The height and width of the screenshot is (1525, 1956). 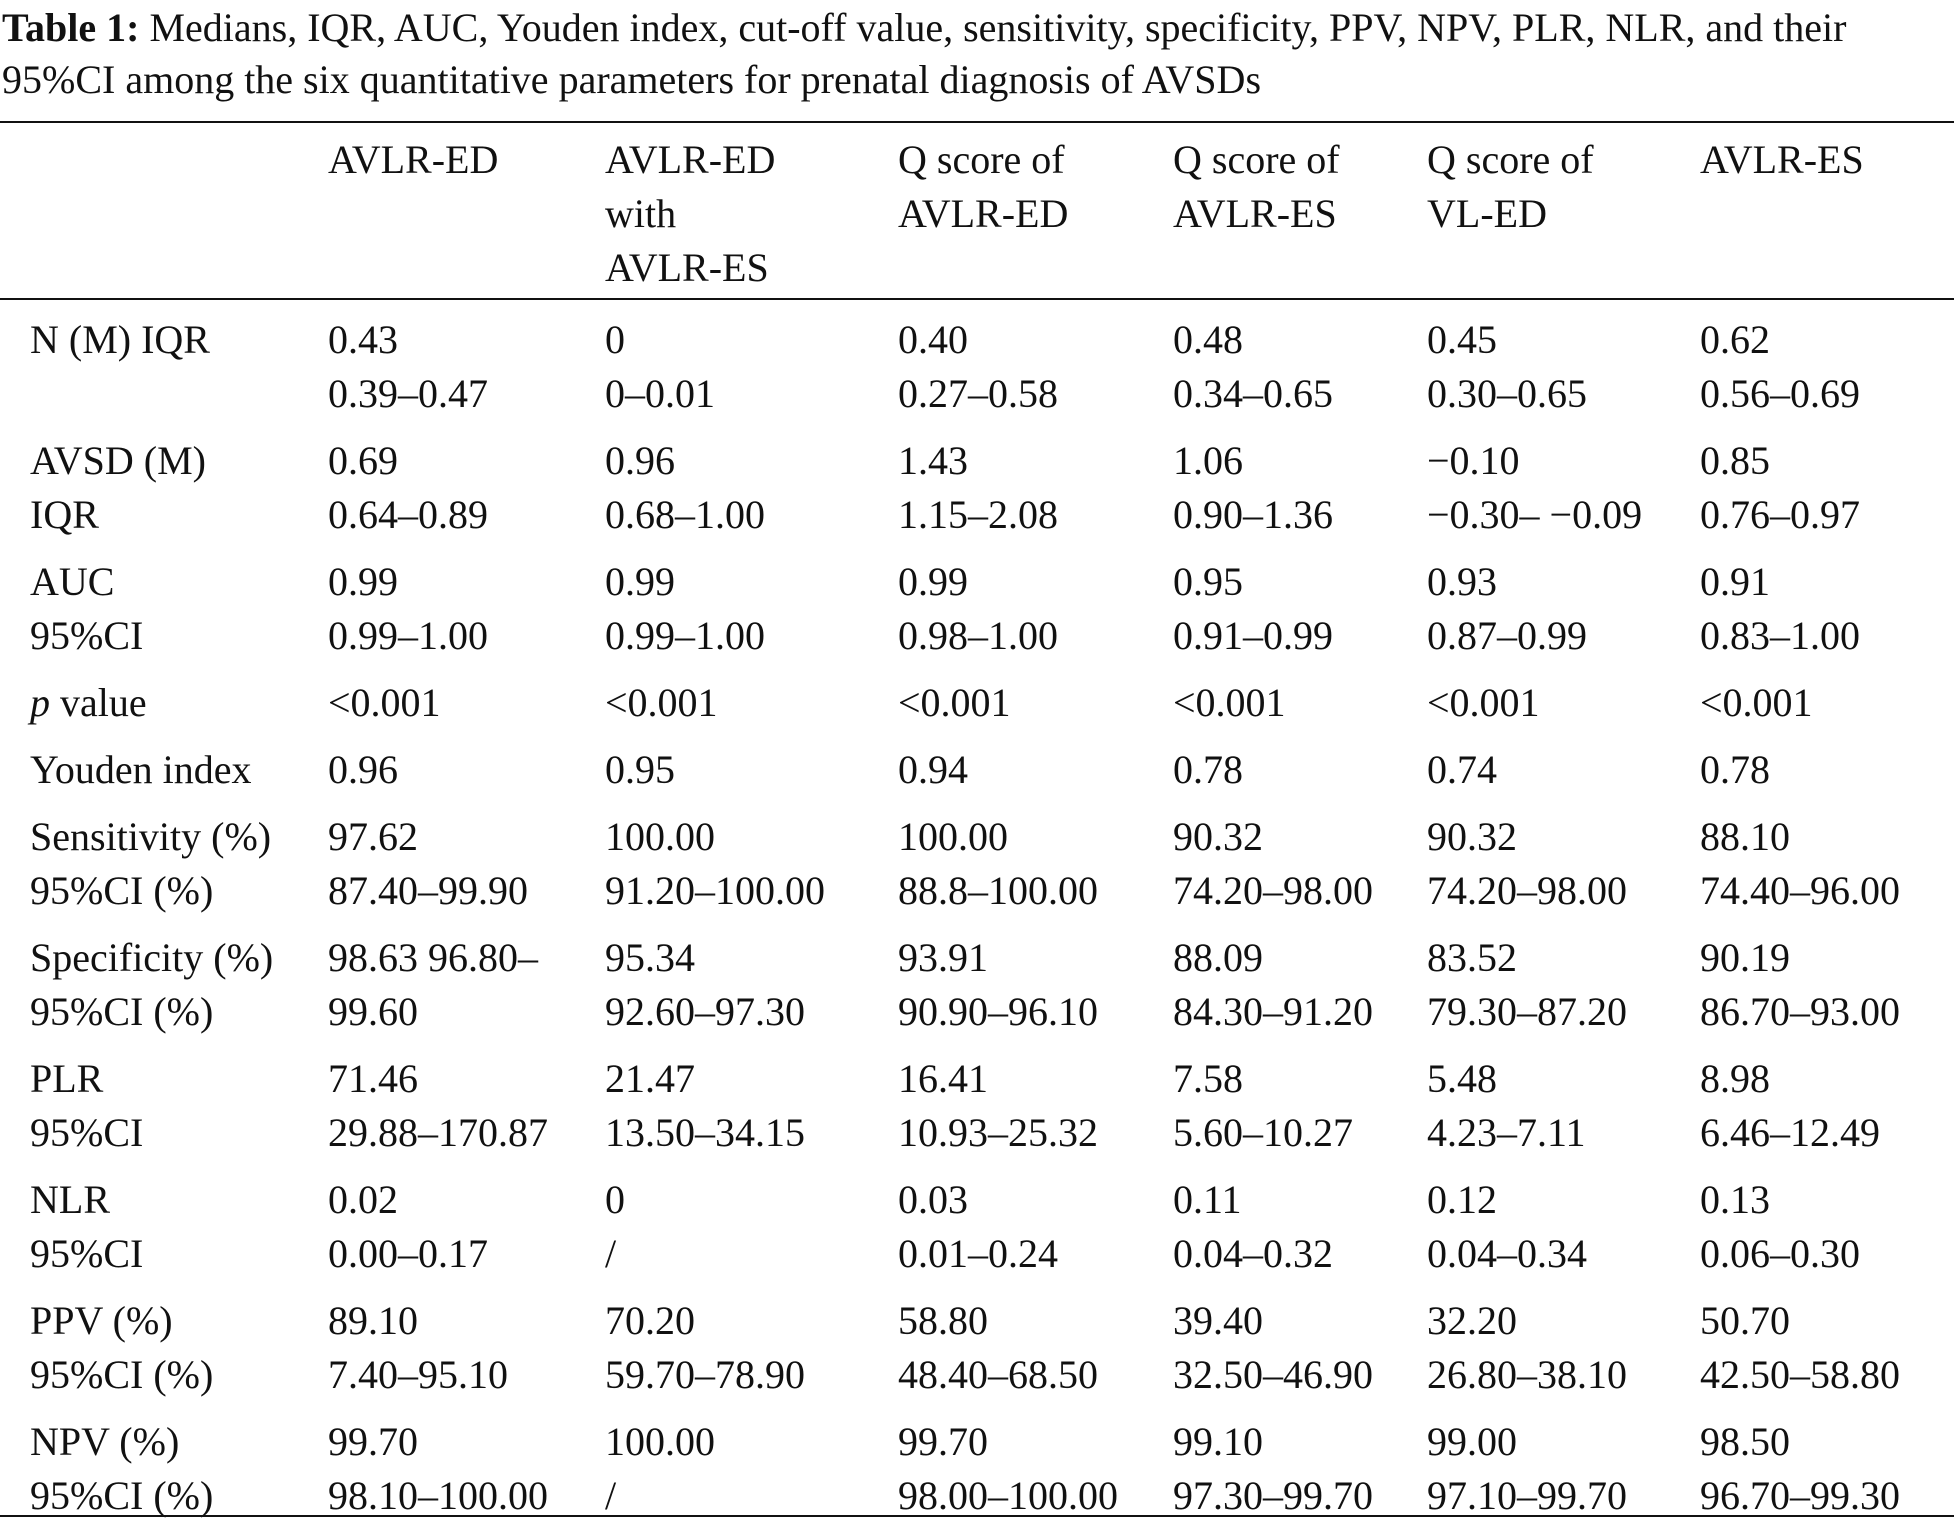 I want to click on table-cell: 0.95 0.91–0.99, so click(x=1253, y=609).